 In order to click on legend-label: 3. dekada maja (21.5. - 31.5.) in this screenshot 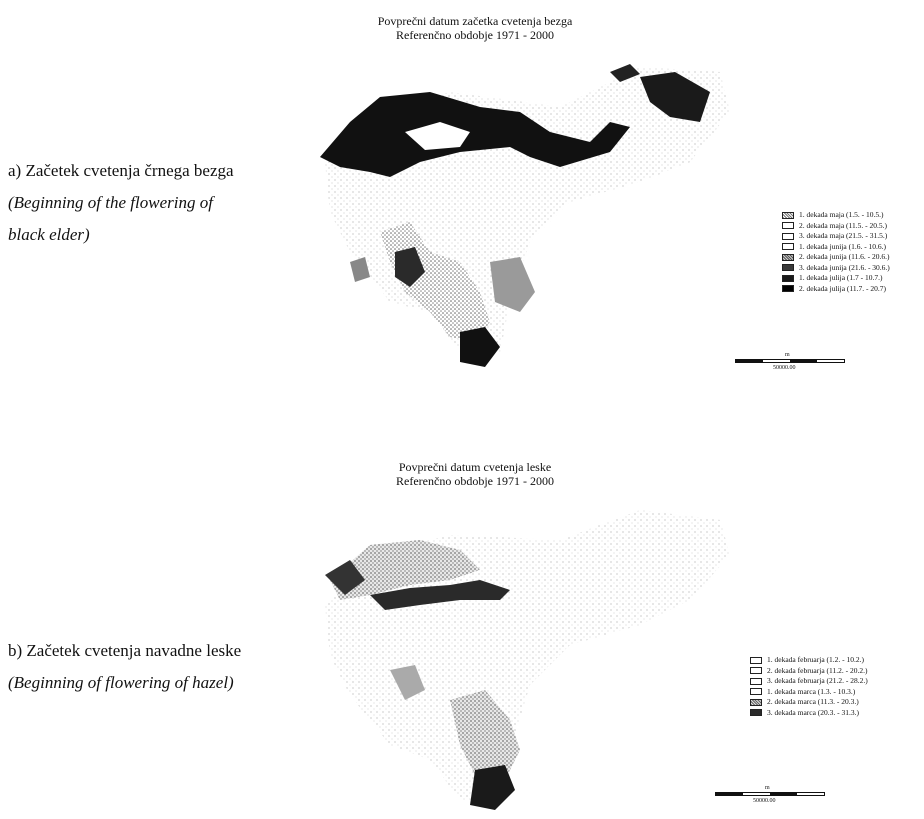, I will do `click(843, 235)`.